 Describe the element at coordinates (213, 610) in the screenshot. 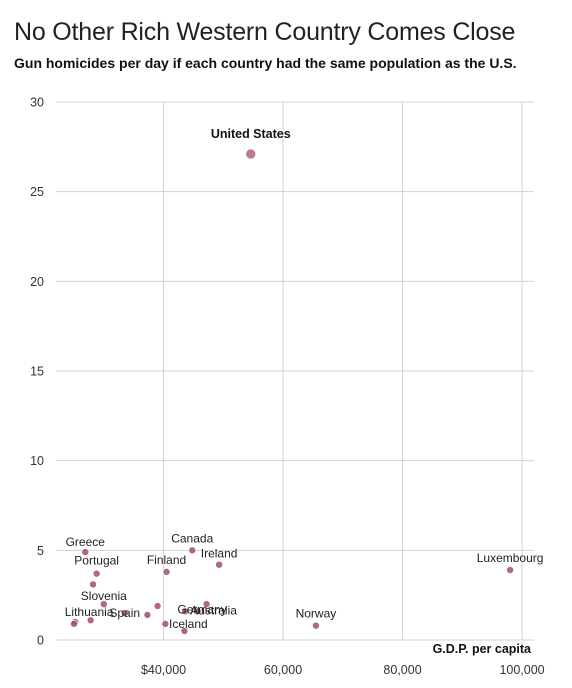

I see `point-label-australia: Australia` at that location.